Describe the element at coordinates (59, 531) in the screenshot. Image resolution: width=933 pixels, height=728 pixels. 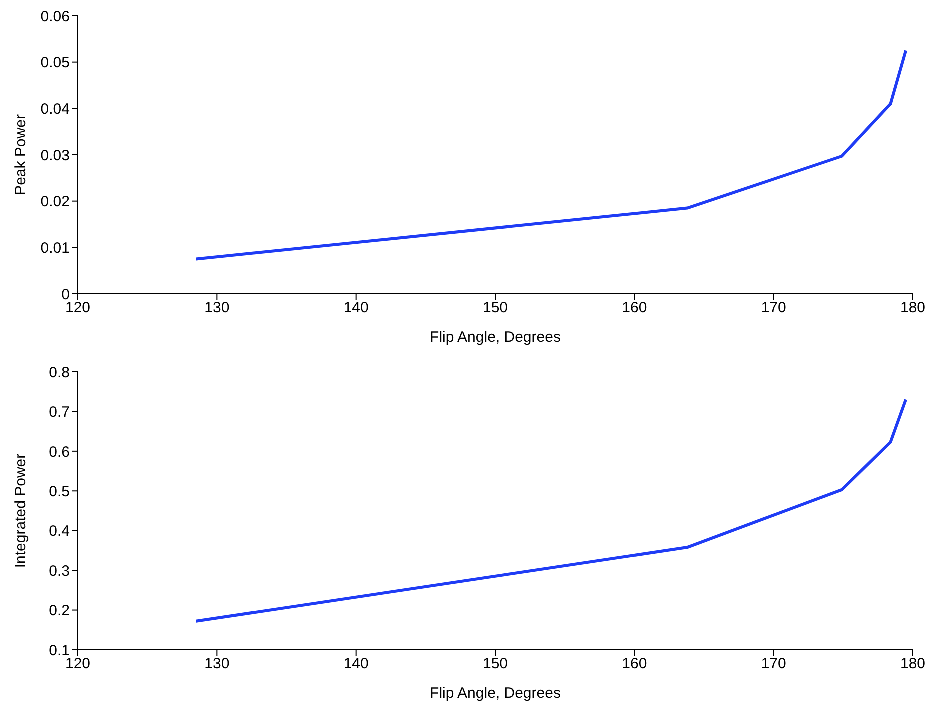
I see `y-tick-label: 0.4` at that location.